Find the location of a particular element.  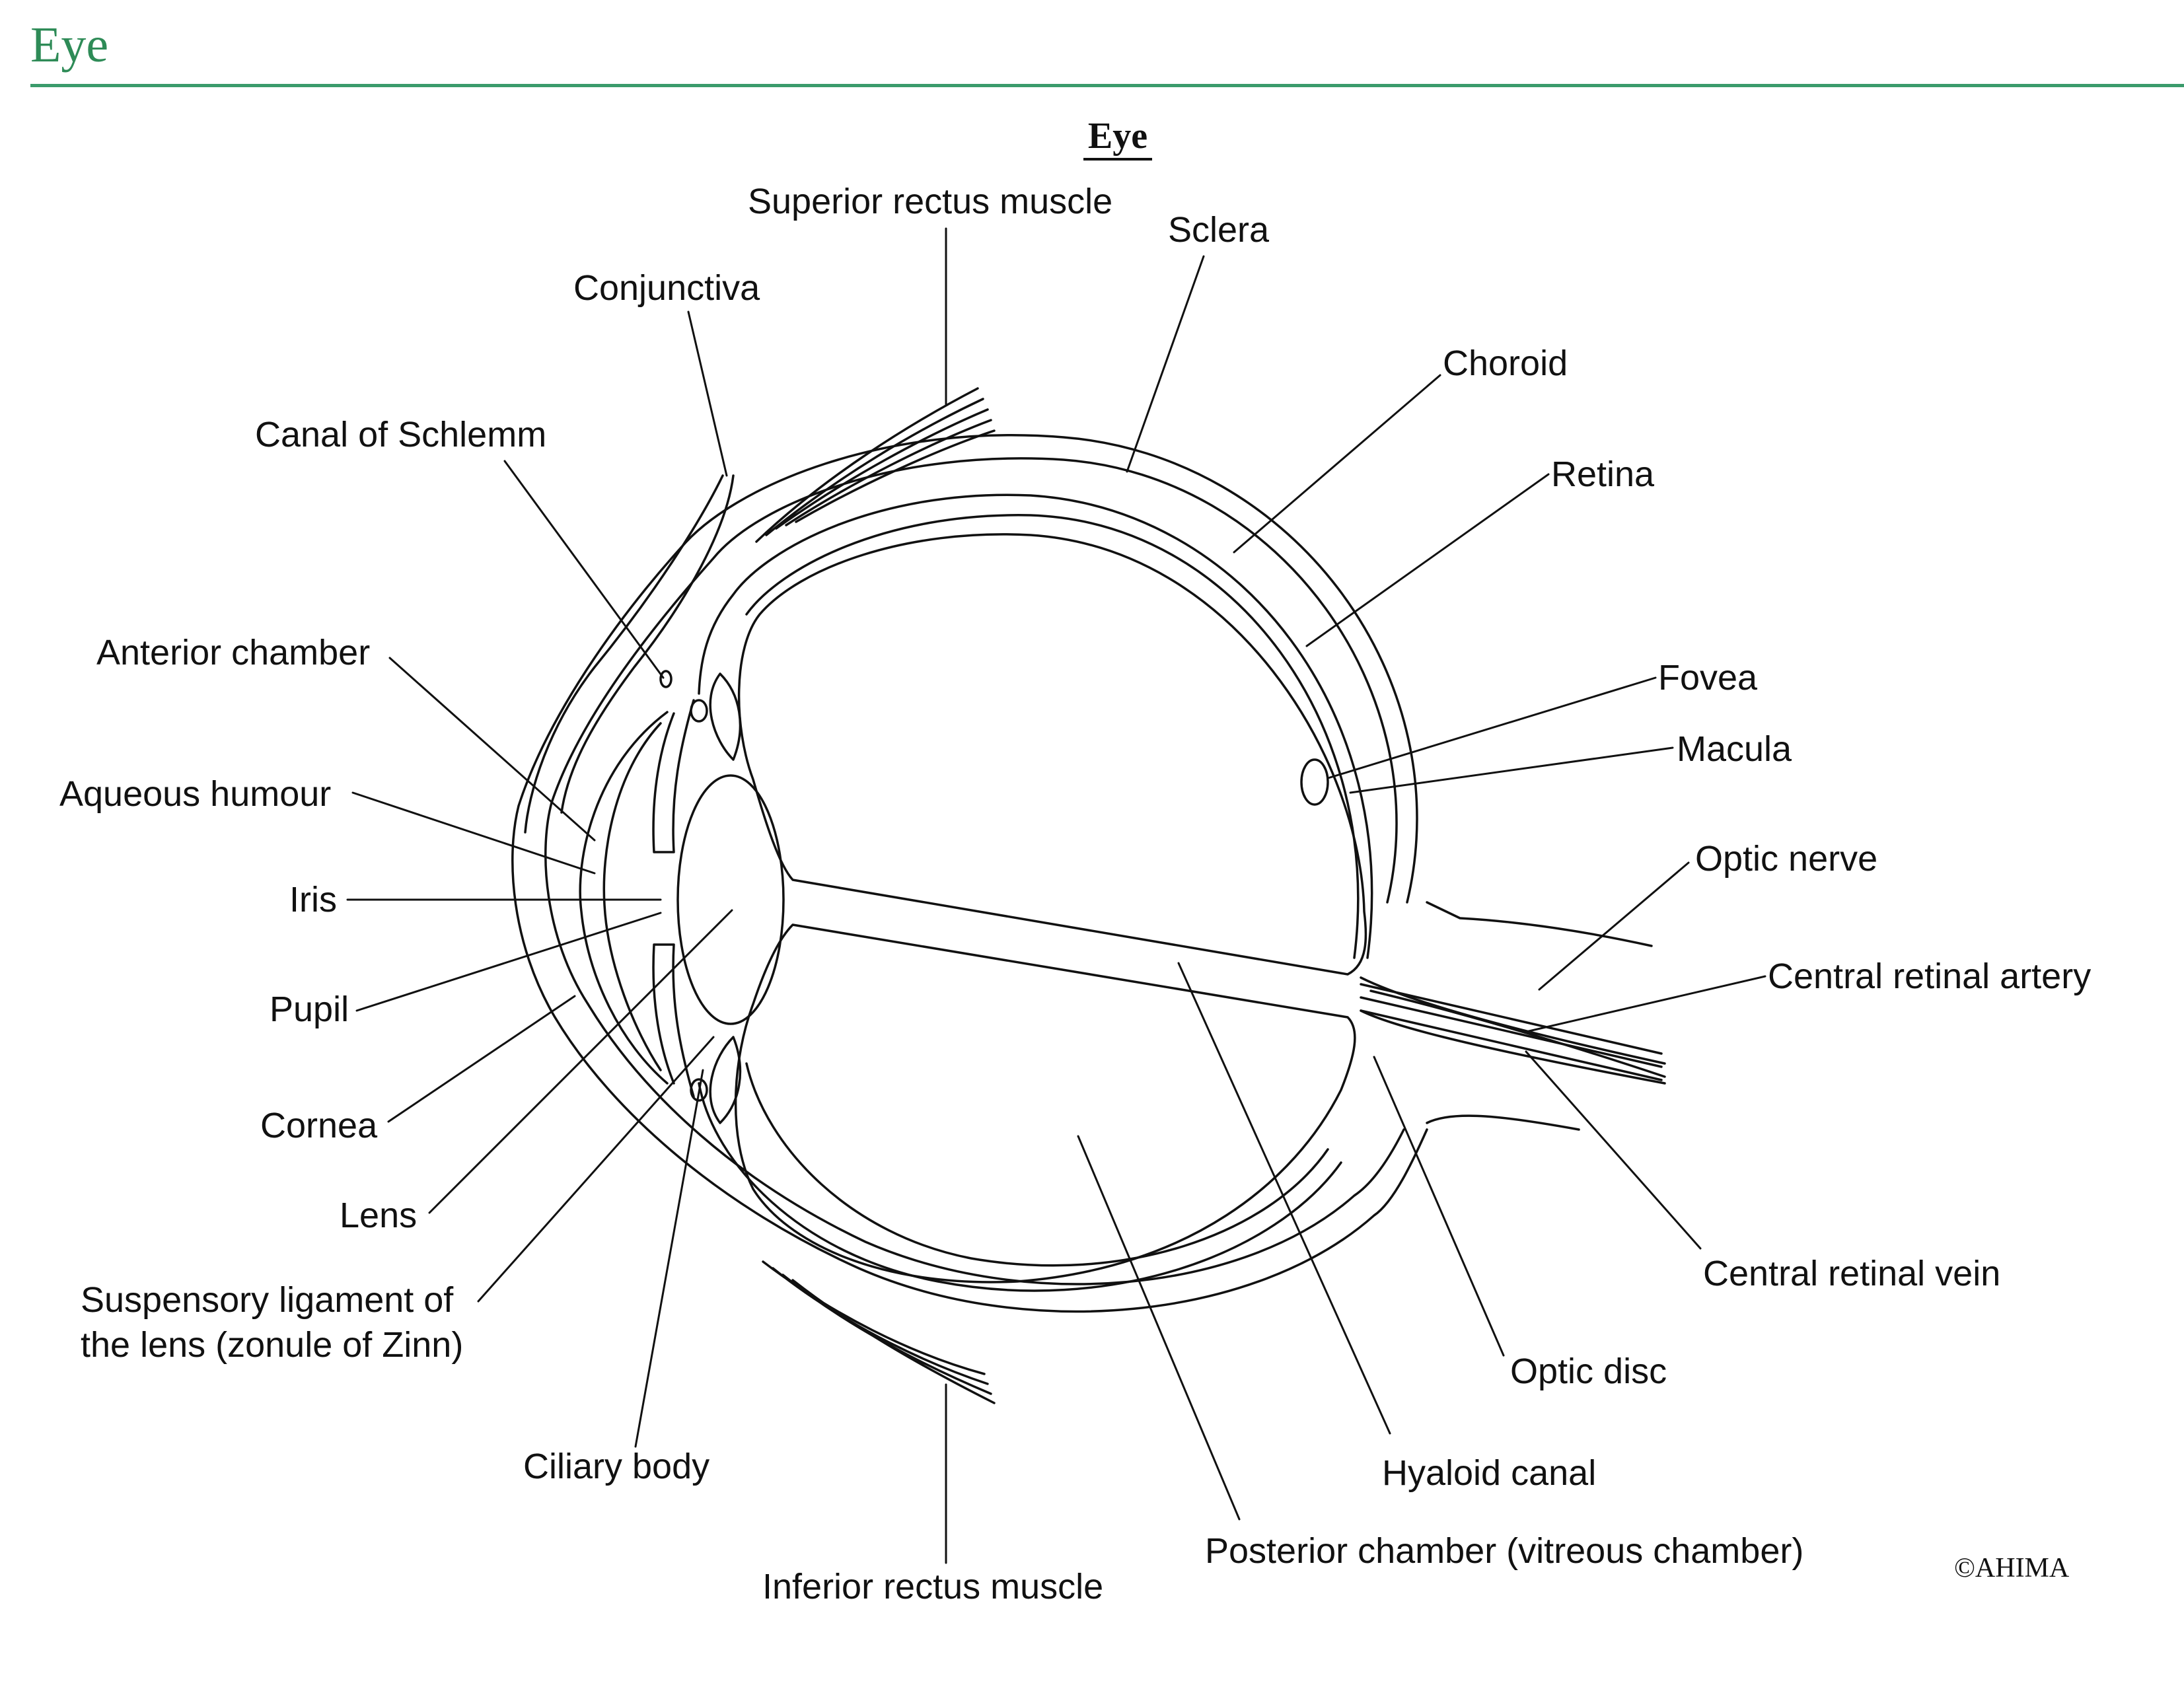

ciliary-upper is located at coordinates (725, 717).